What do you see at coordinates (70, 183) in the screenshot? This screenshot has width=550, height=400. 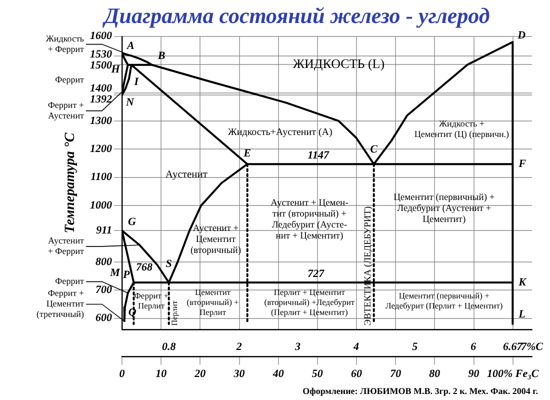 I see `y-axis-title: Температура °C` at bounding box center [70, 183].